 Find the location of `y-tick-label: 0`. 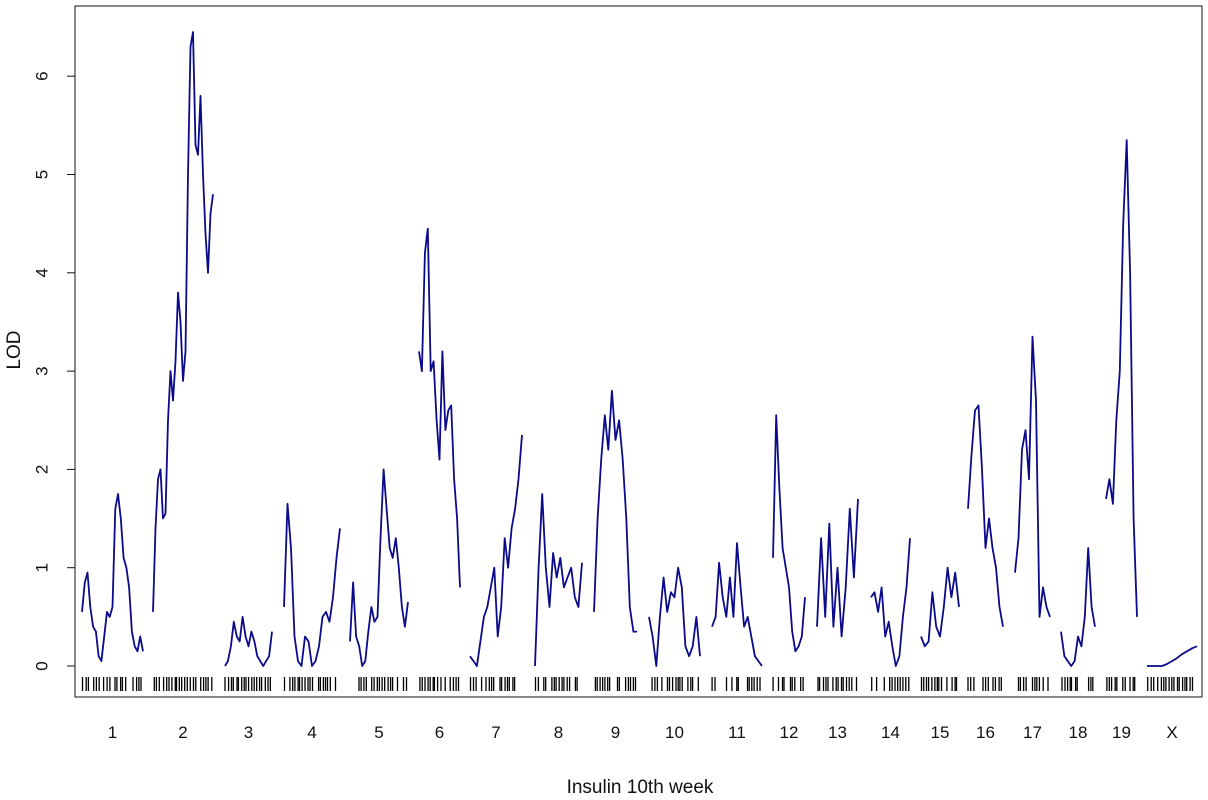

y-tick-label: 0 is located at coordinates (41, 665).